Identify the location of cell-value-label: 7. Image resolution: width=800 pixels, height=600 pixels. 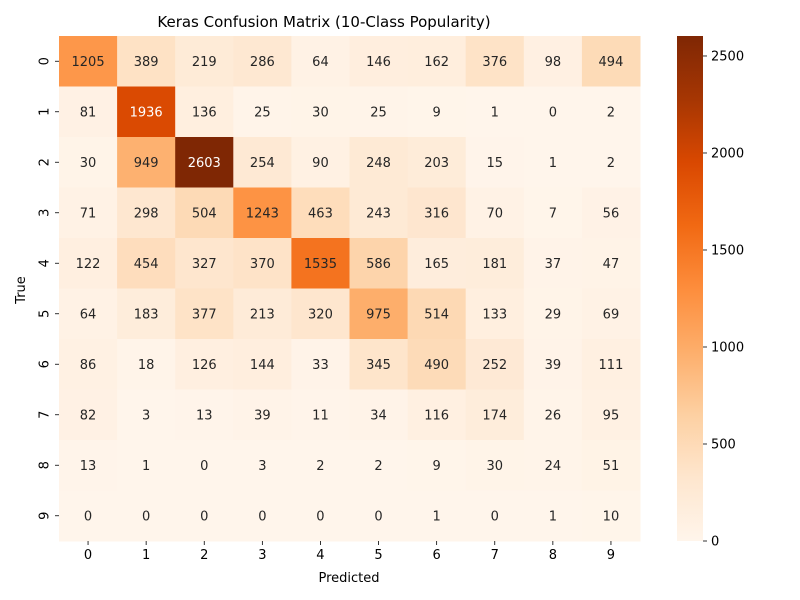
(553, 213).